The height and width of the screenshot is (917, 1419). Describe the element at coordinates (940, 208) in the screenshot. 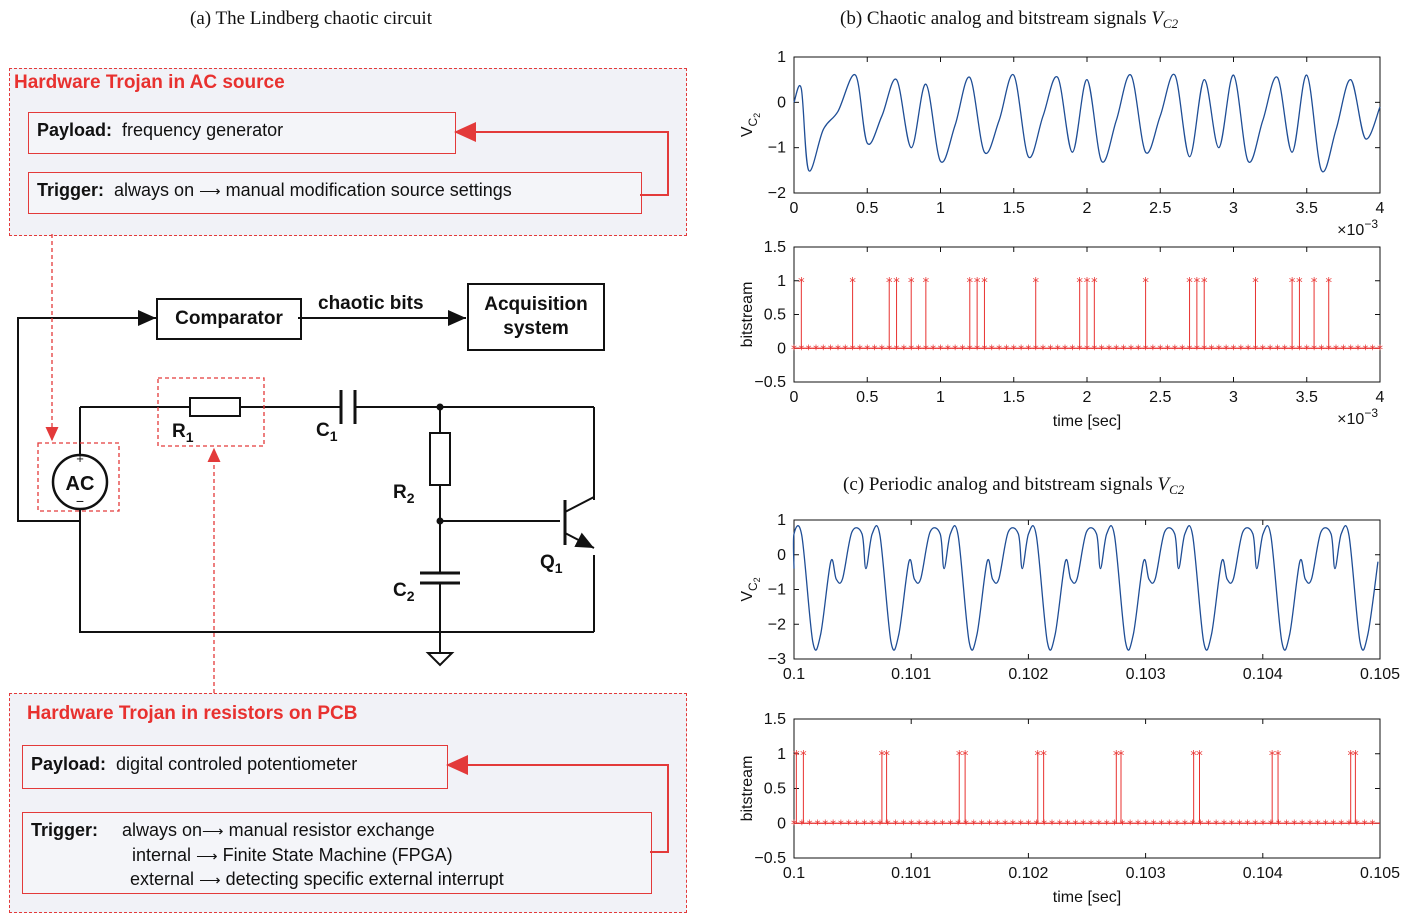

I see `x-tick-label: 1` at that location.